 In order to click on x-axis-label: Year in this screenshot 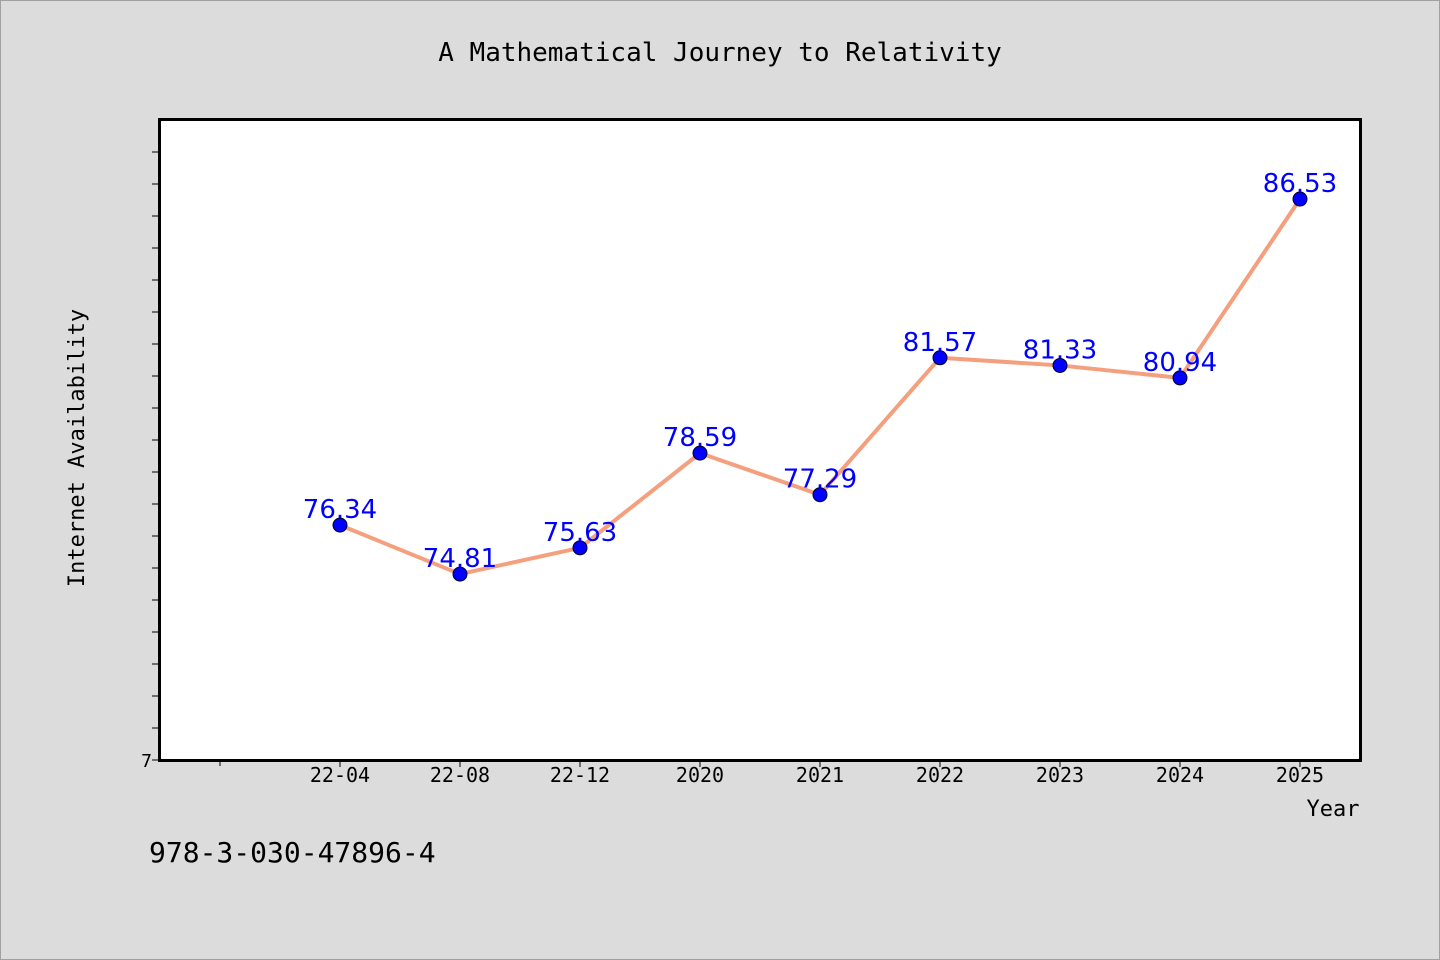, I will do `click(1333, 809)`.